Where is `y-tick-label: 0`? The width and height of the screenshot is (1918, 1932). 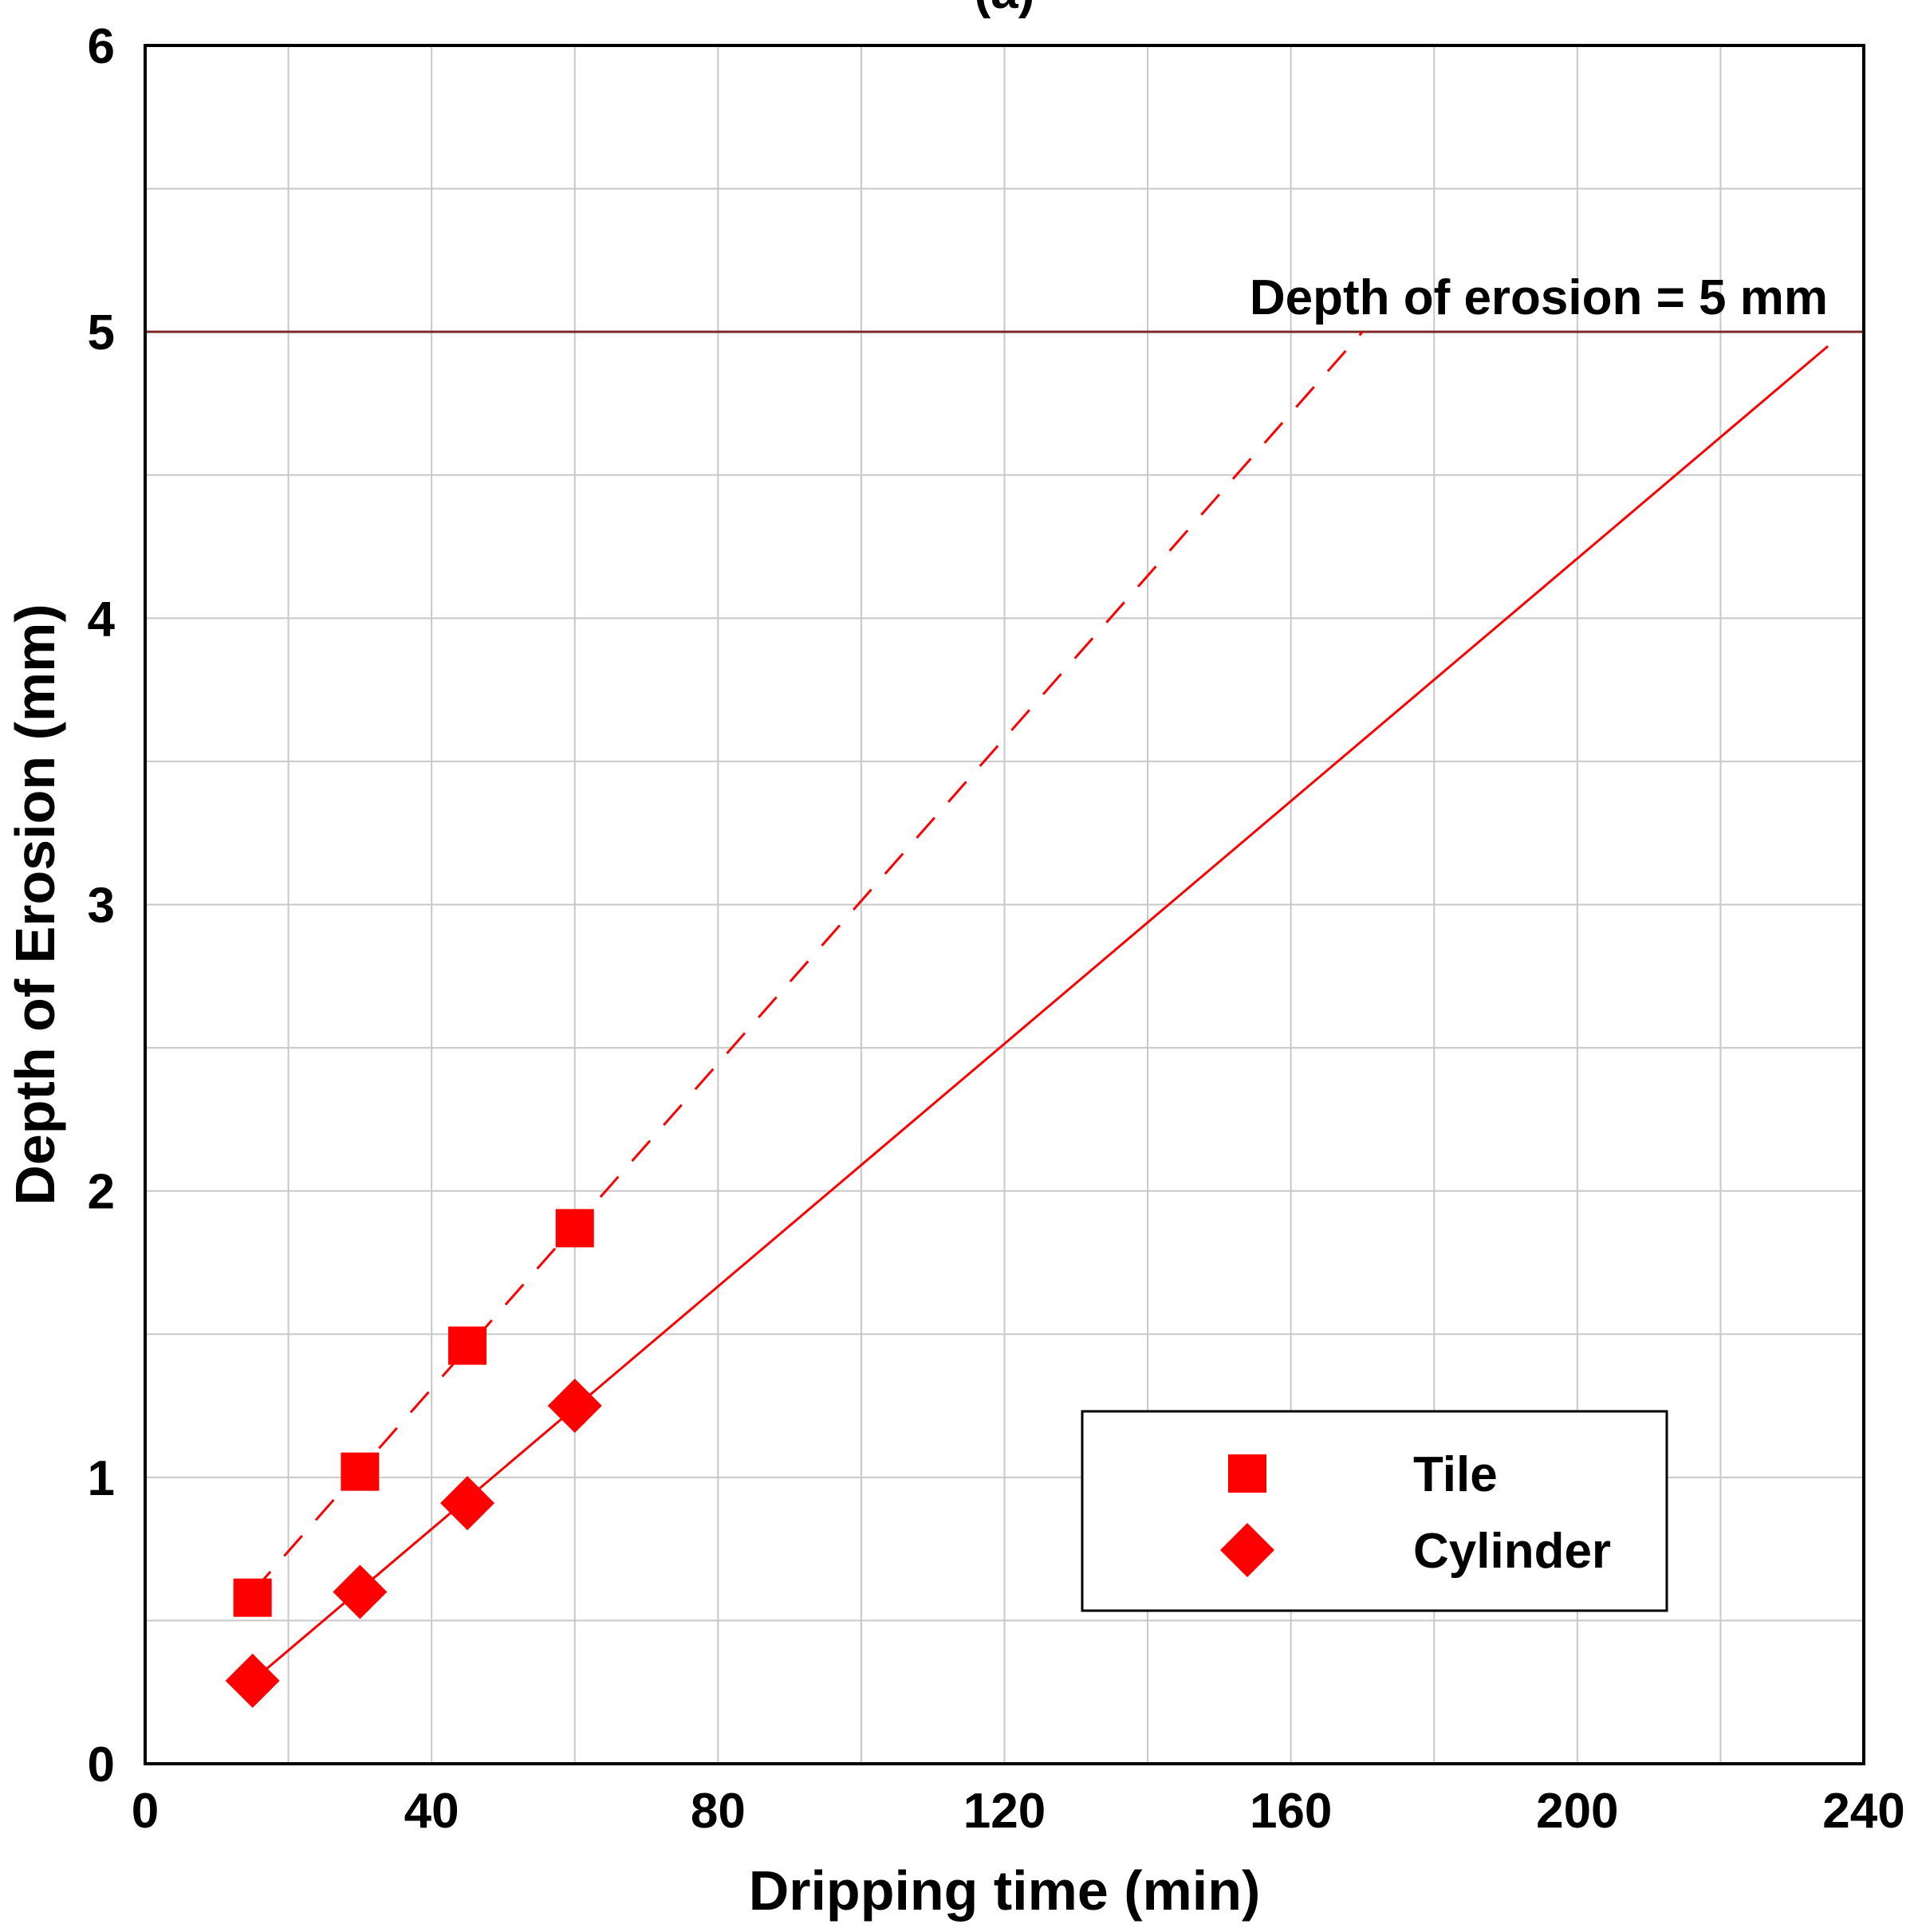 y-tick-label: 0 is located at coordinates (102, 1764).